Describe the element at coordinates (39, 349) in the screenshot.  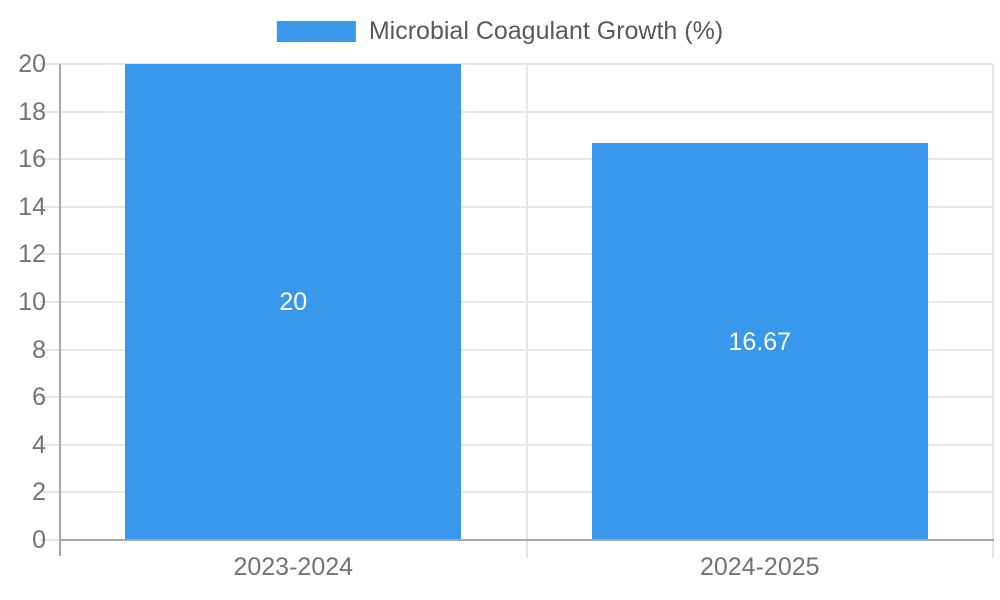
I see `y-tick-label: 8` at that location.